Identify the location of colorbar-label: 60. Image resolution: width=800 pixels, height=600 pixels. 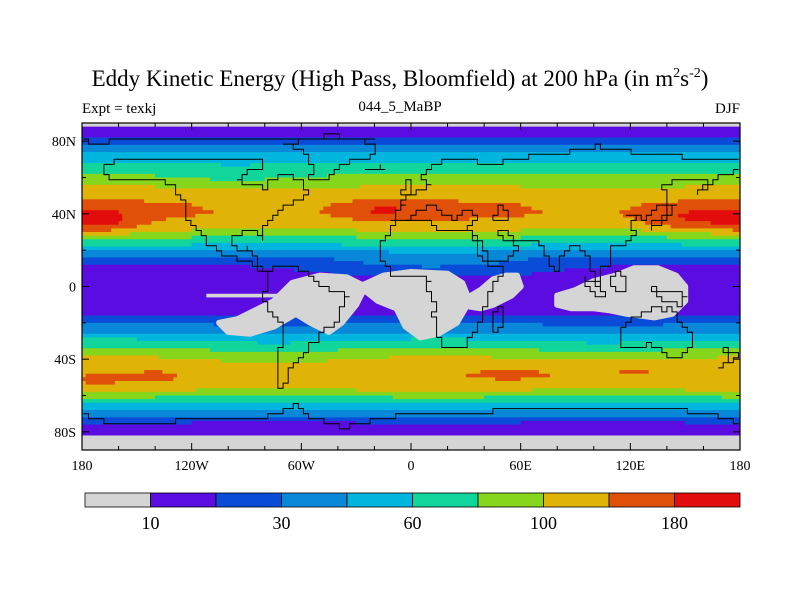
(413, 523).